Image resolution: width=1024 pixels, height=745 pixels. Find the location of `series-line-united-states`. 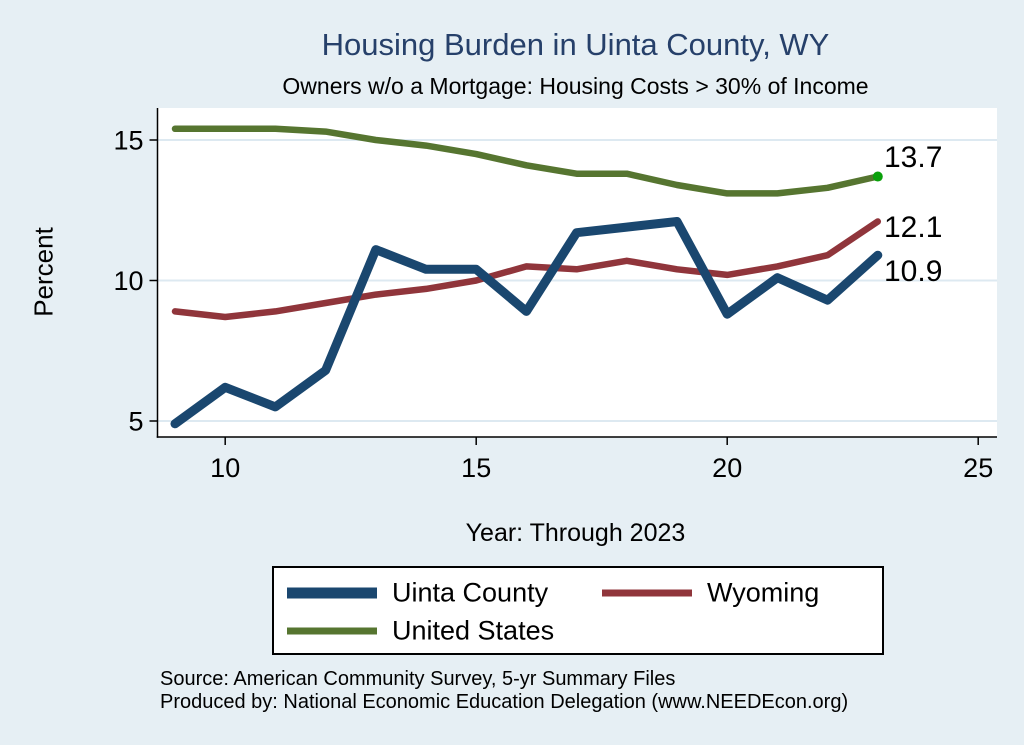

series-line-united-states is located at coordinates (526, 161).